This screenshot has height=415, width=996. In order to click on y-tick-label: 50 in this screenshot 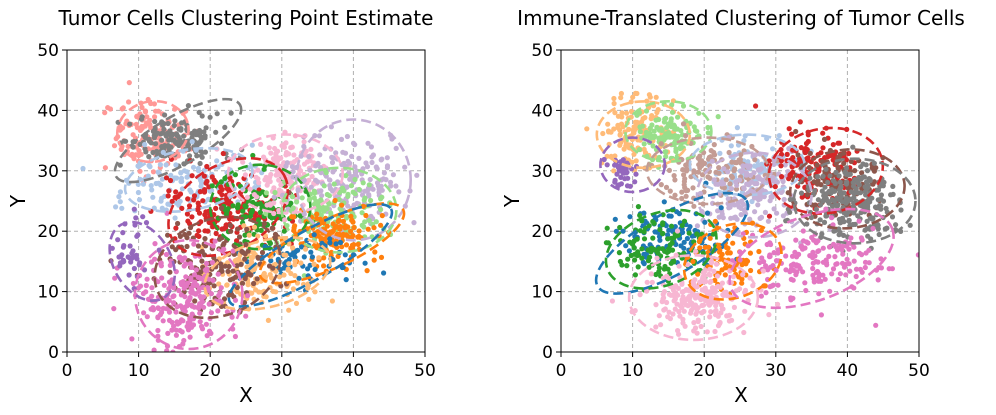, I will do `click(542, 51)`.